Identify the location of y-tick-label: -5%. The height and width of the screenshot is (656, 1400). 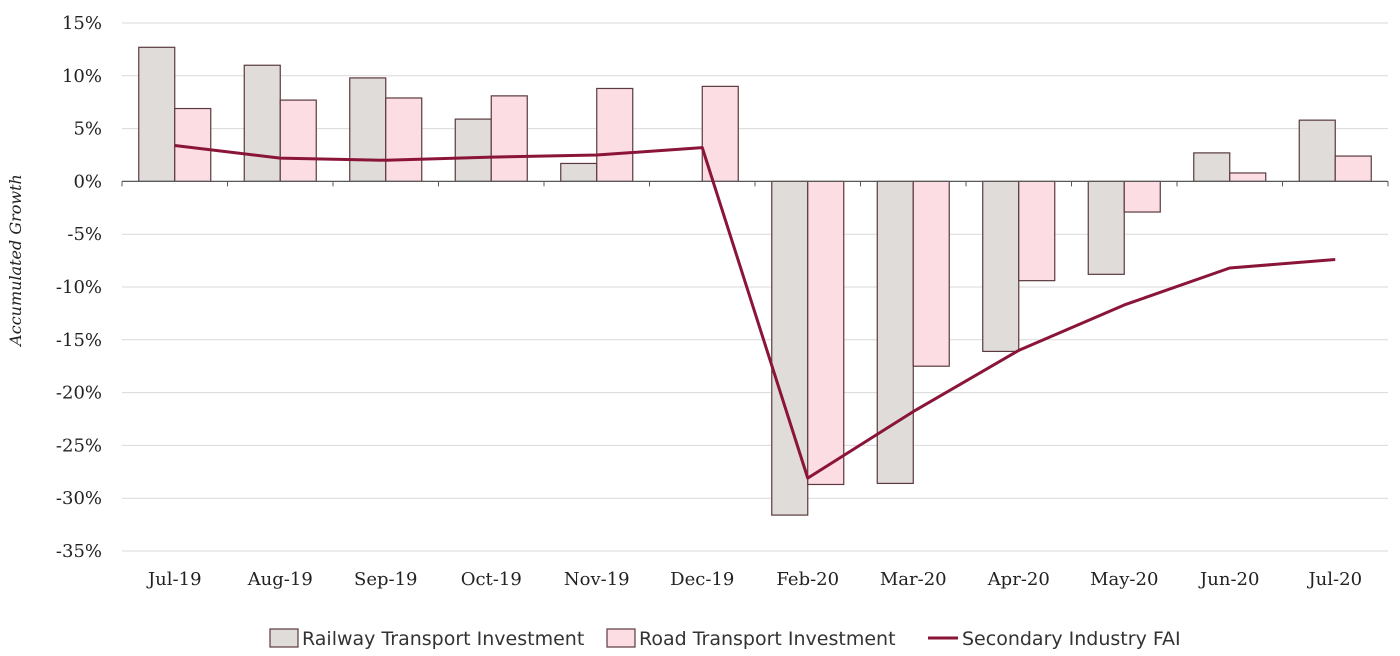
(84, 234).